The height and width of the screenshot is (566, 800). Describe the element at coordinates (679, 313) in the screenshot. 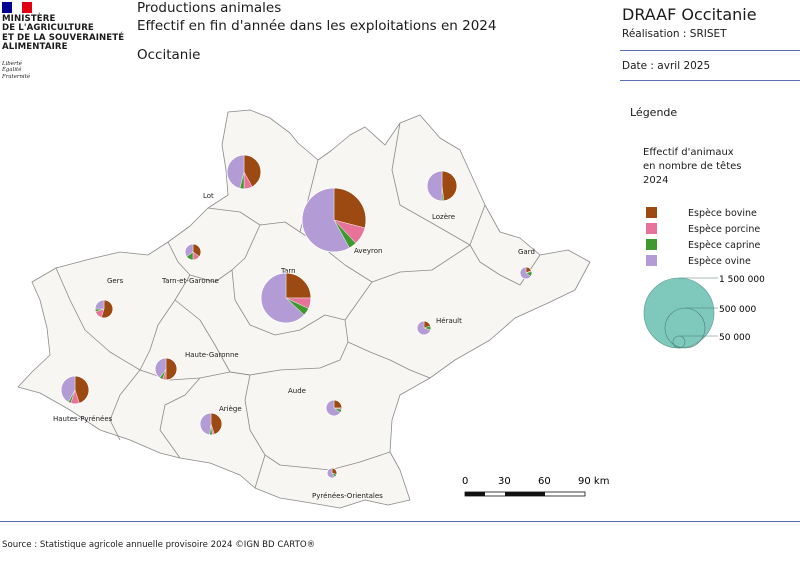

I see `size-legend-circle-large` at that location.